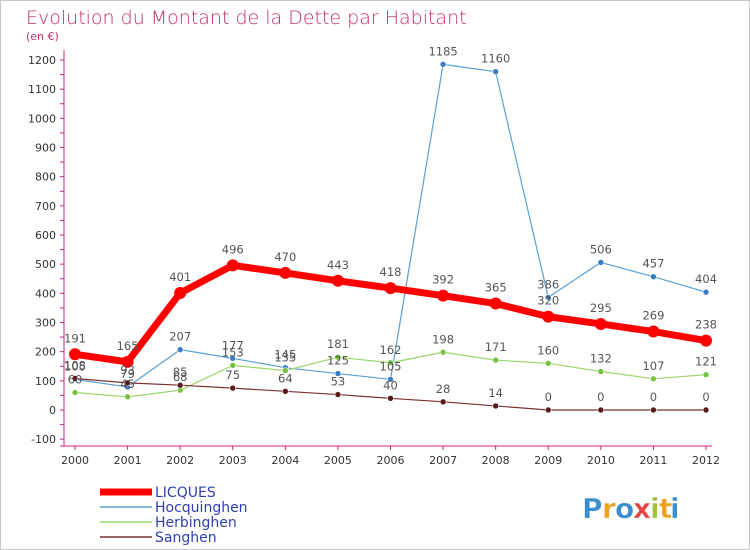  I want to click on data-label-herbinghen: 121, so click(706, 362).